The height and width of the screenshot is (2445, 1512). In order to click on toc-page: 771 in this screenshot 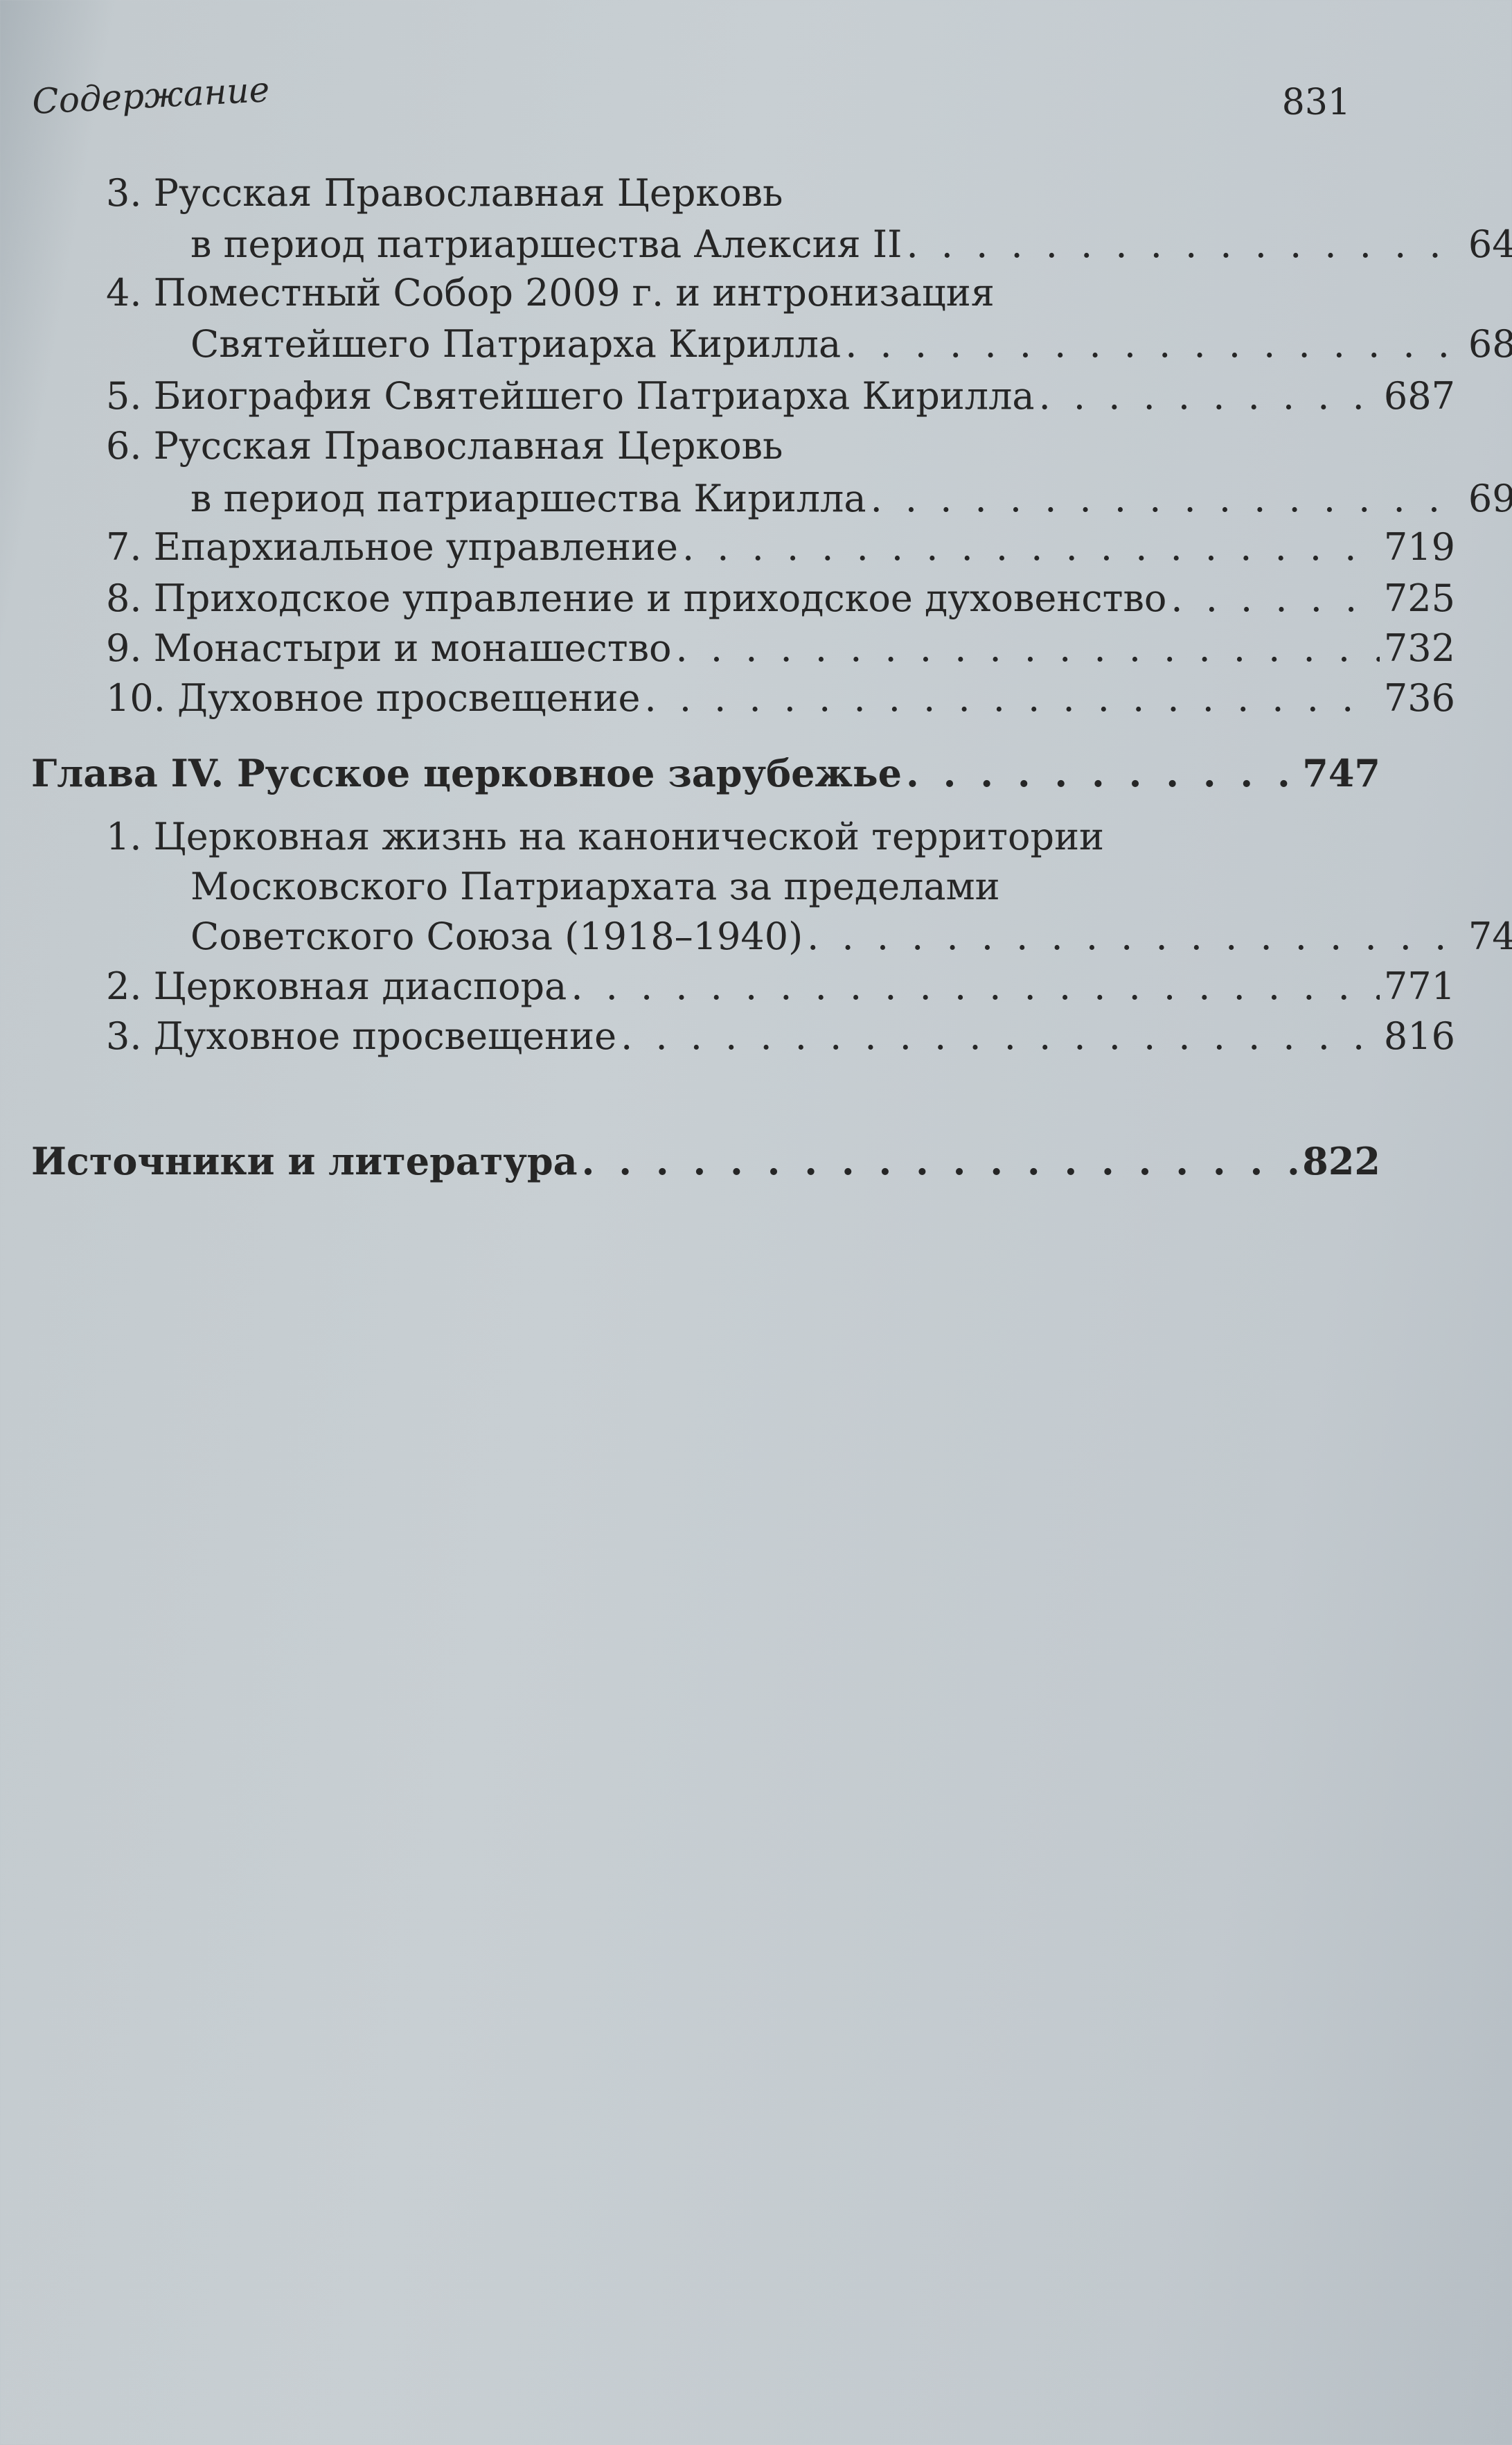, I will do `click(1419, 986)`.